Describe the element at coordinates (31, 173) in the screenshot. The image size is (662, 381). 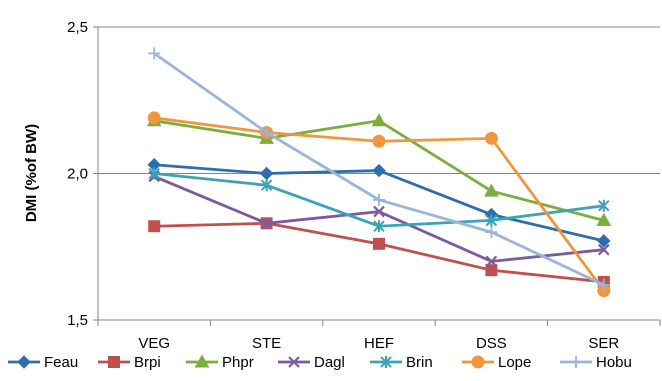
I see `y-axis-title: DMI (%of BW)` at that location.